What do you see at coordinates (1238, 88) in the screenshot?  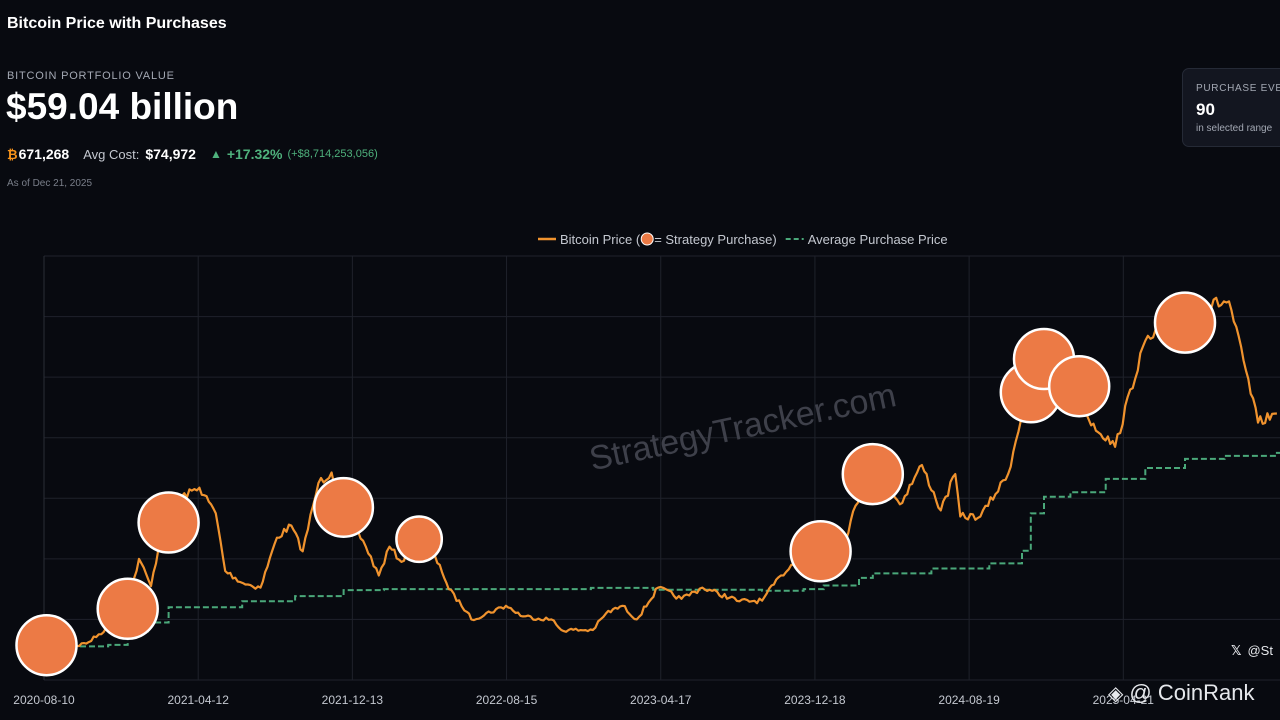 I see `purchase-events-label: PURCHASE EVENTS` at bounding box center [1238, 88].